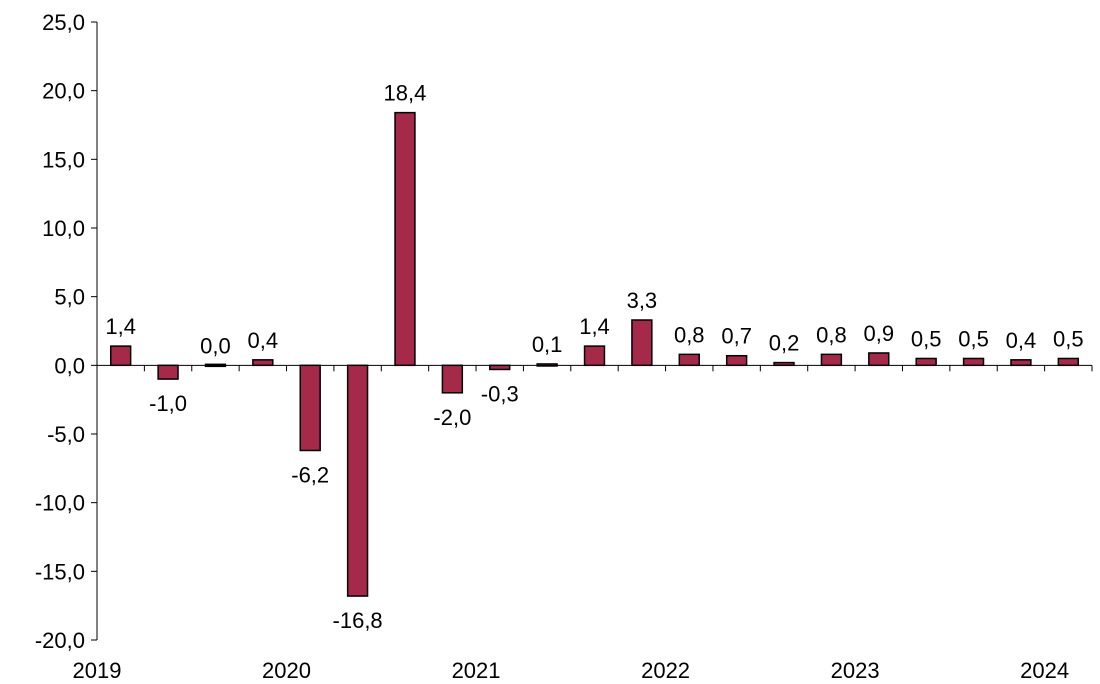  I want to click on data-label: 0,0, so click(215, 345).